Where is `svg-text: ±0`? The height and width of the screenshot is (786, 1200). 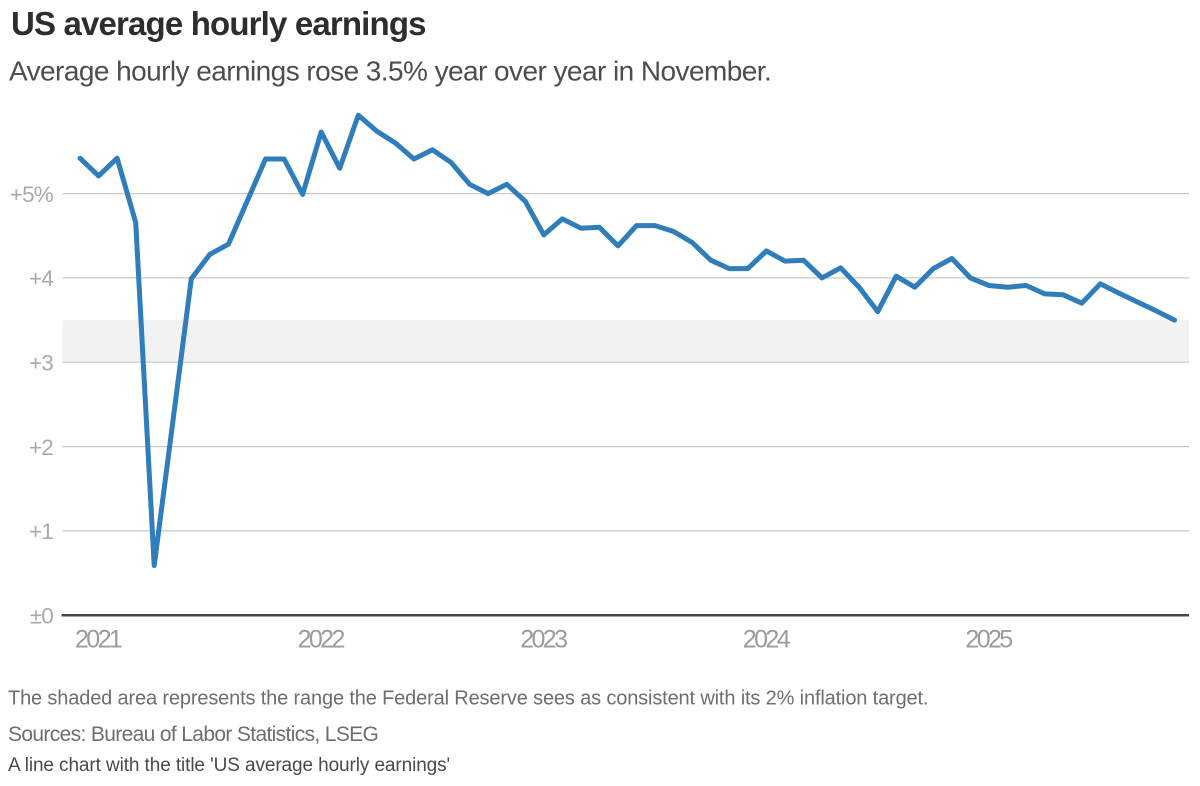
svg-text: ±0 is located at coordinates (42, 615).